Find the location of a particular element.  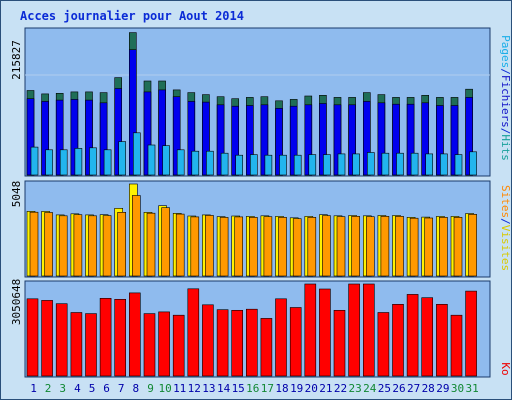

day-label: 5 is located at coordinates (92, 388).